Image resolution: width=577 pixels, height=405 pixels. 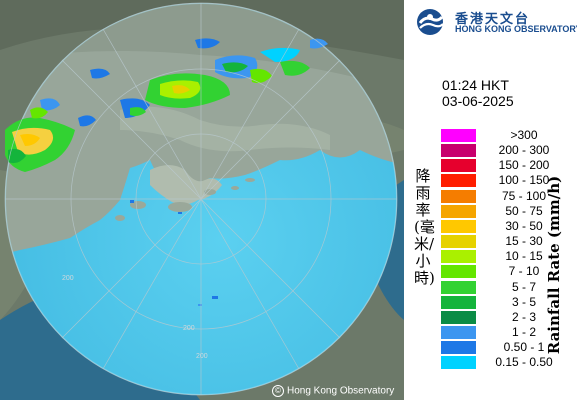 I want to click on legend-label: 15 - 30, so click(x=524, y=241).